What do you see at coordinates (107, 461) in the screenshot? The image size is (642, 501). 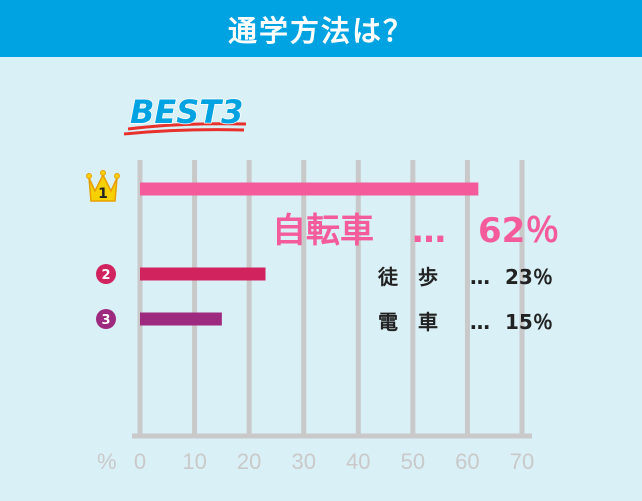 I see `x-axis-unit: %` at bounding box center [107, 461].